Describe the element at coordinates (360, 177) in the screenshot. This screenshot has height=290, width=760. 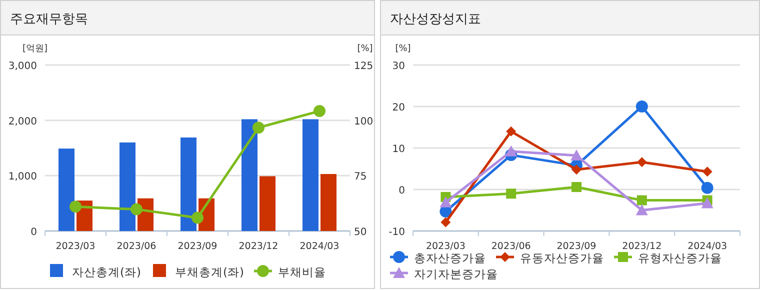
I see `y2-tick-label: 75` at that location.